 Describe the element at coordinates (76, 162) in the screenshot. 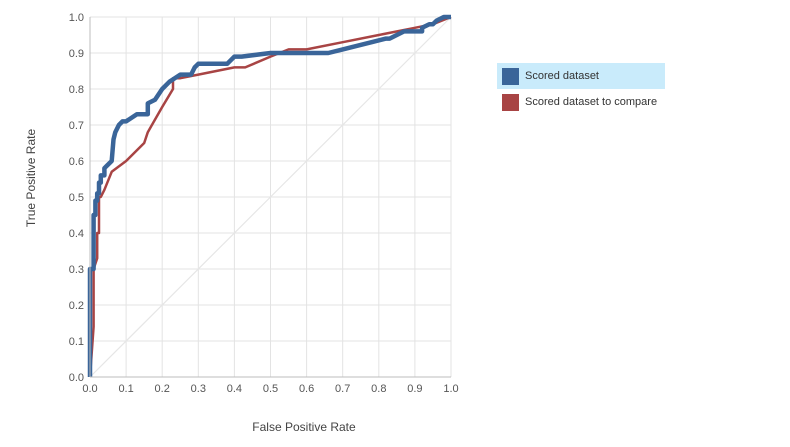

I see `y-tick-label: 0.6` at that location.